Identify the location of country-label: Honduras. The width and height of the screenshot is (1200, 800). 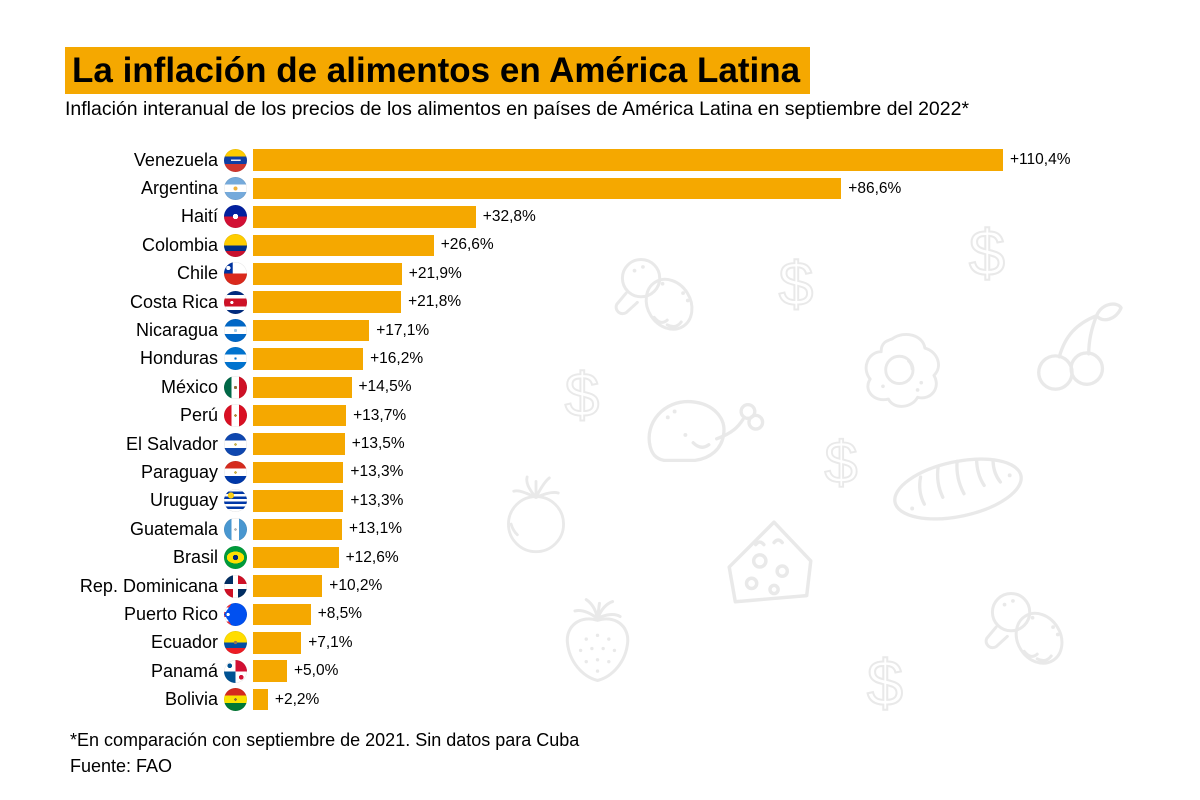
(178, 358).